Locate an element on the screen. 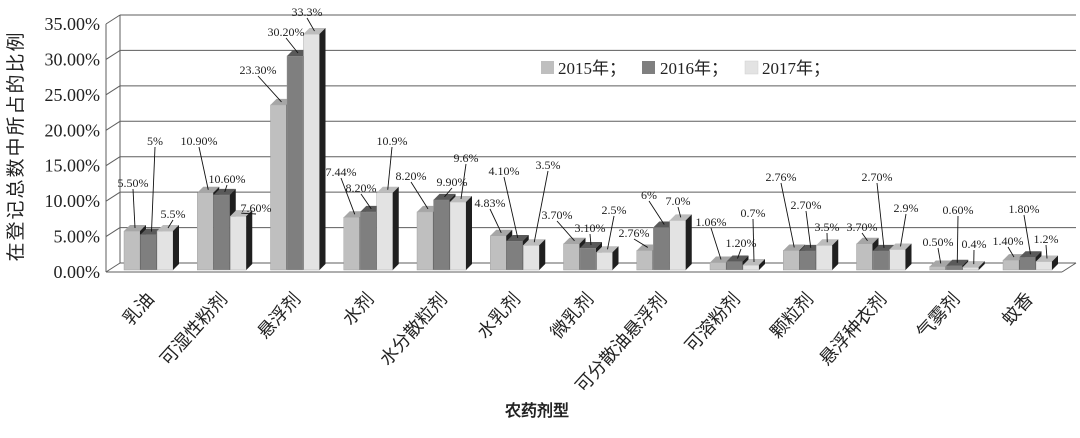 The image size is (1080, 438). data-label: 6% is located at coordinates (649, 195).